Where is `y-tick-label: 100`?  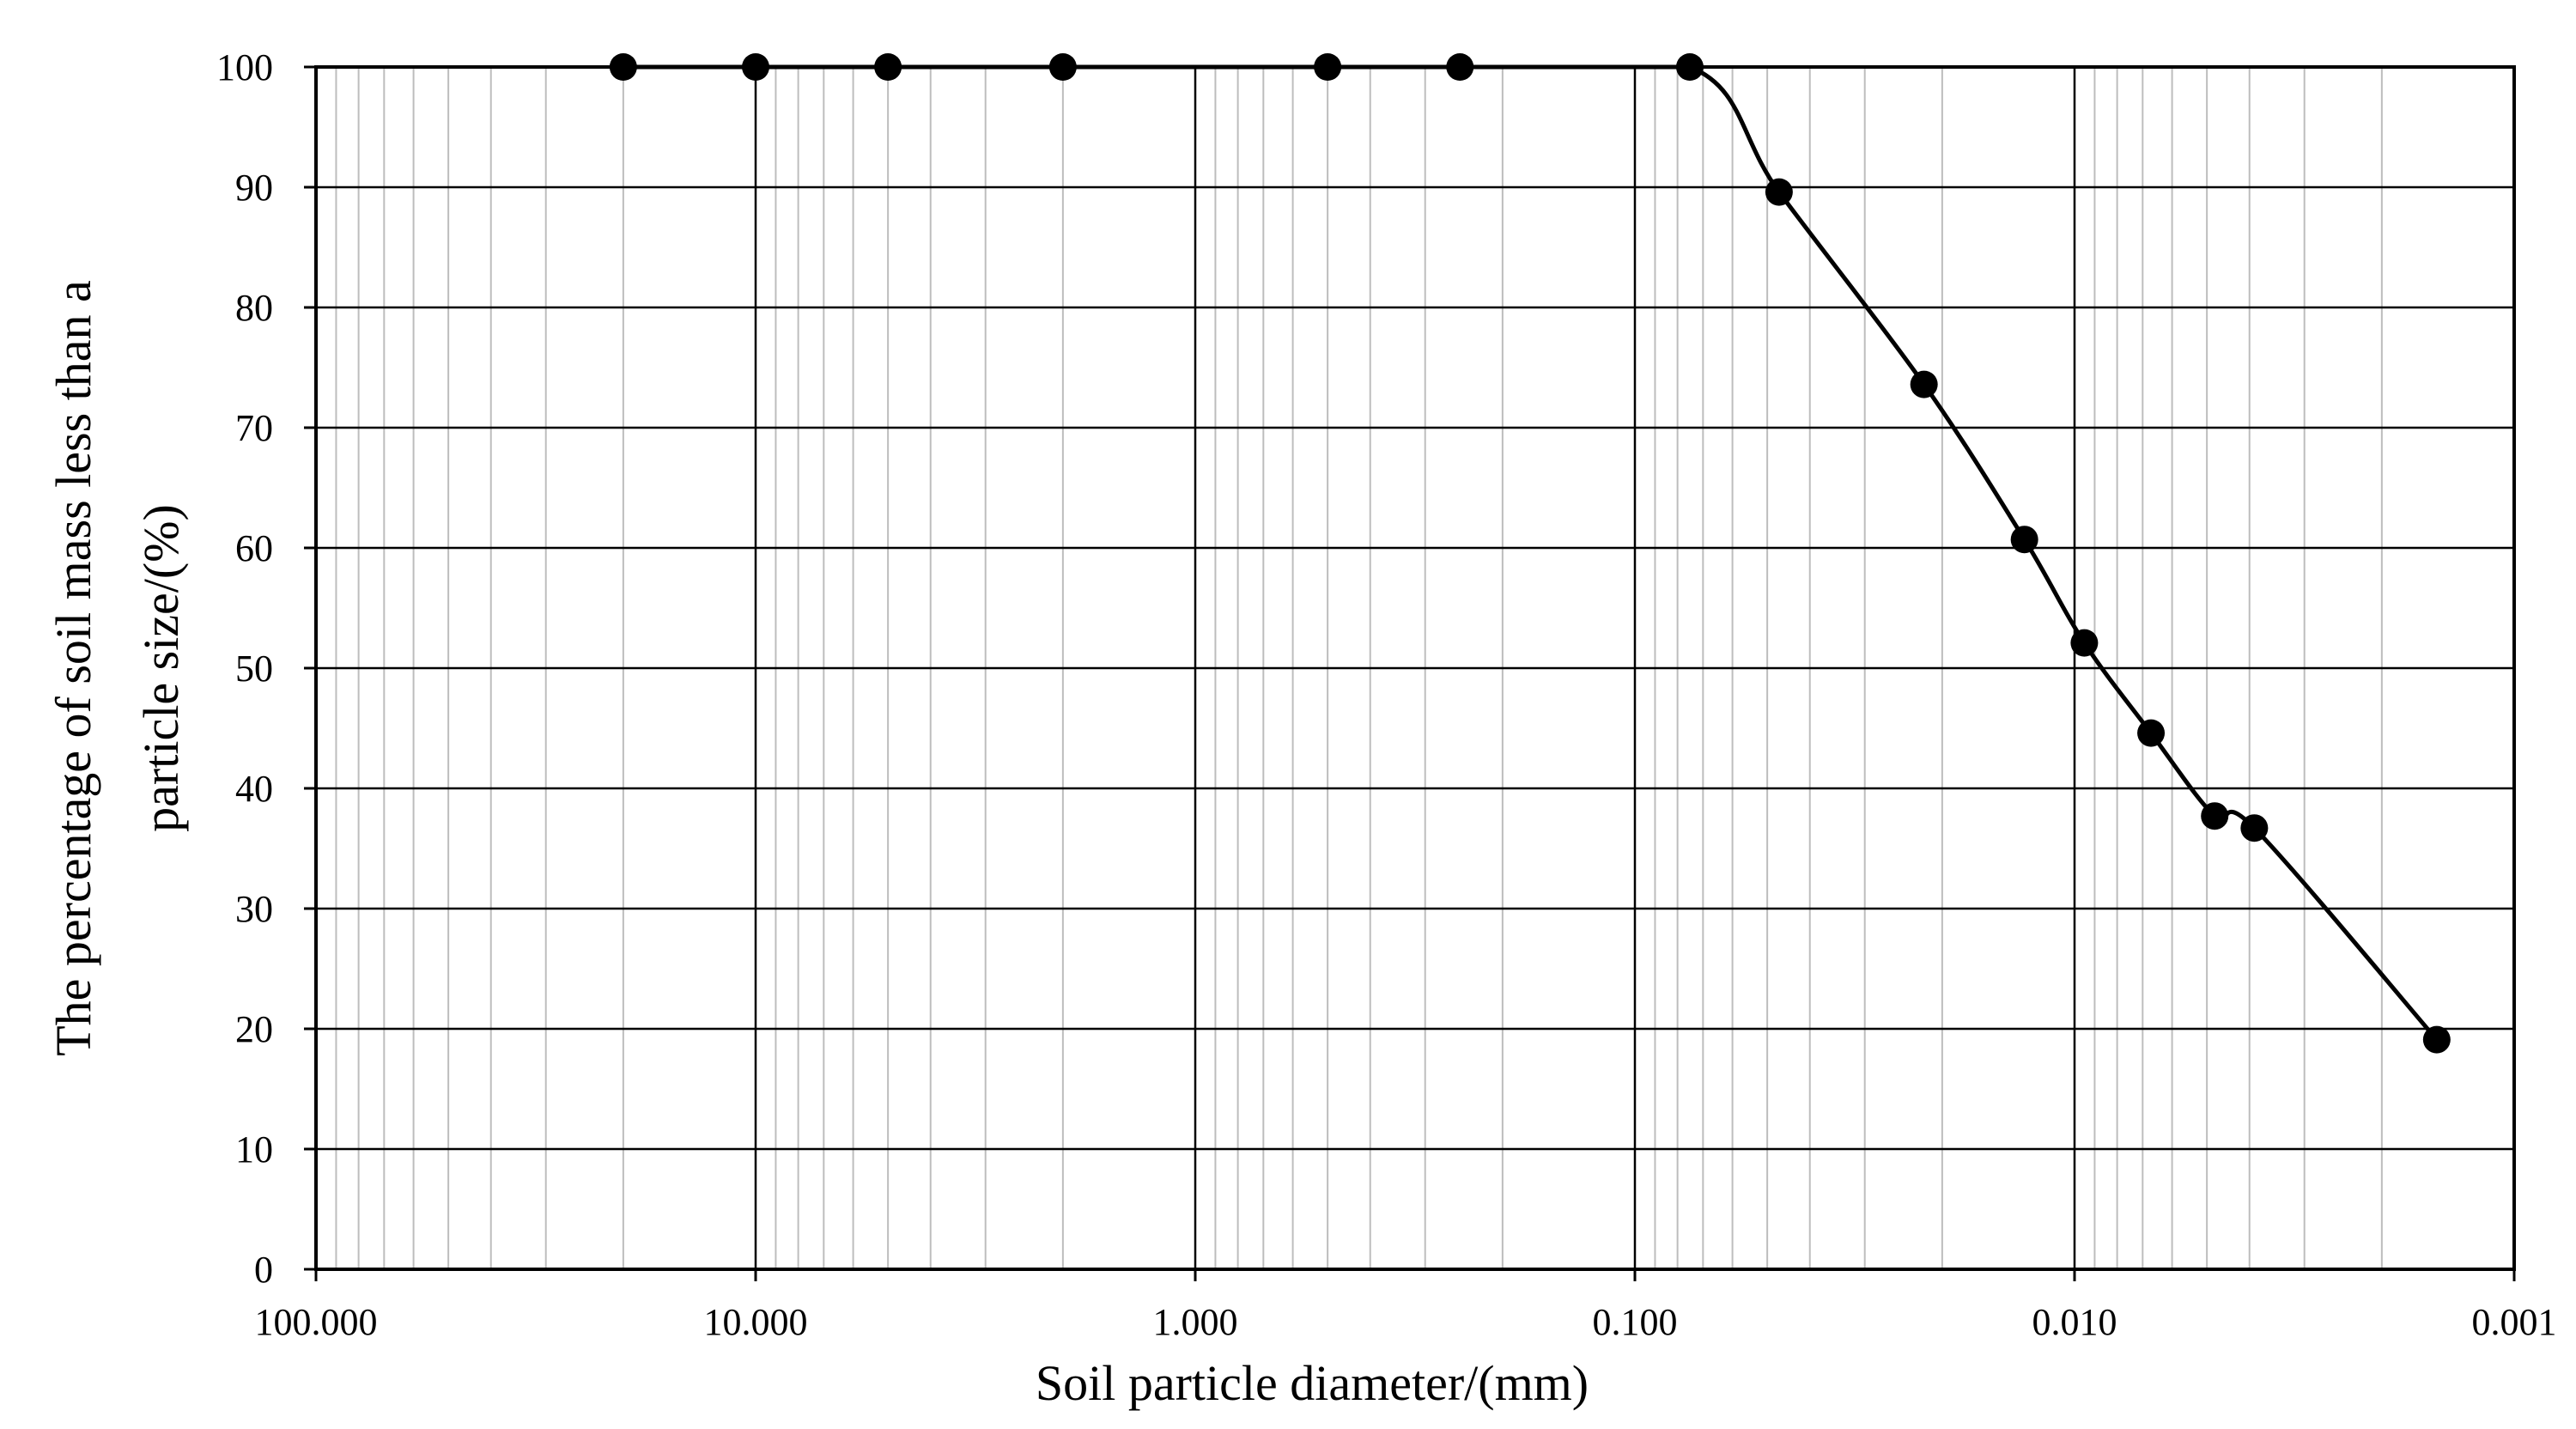 y-tick-label: 100 is located at coordinates (244, 67).